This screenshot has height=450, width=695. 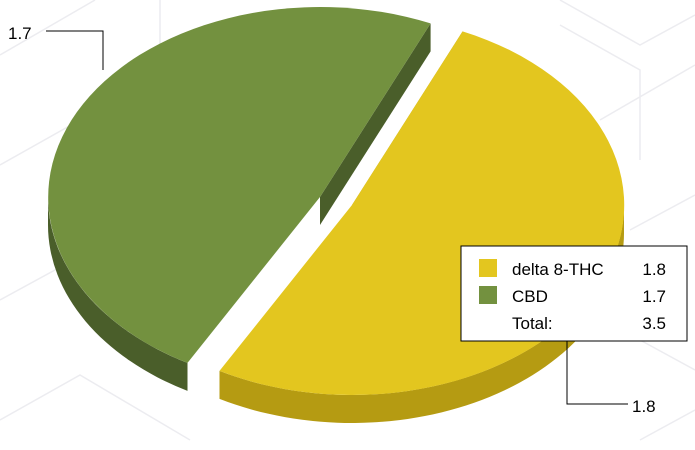 I want to click on slice-wall, so click(x=375, y=124).